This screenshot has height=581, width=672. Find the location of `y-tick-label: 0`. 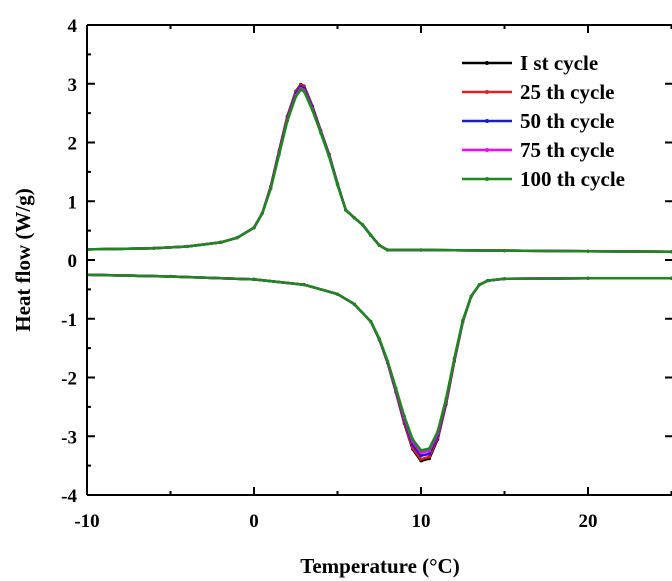

y-tick-label: 0 is located at coordinates (73, 261).